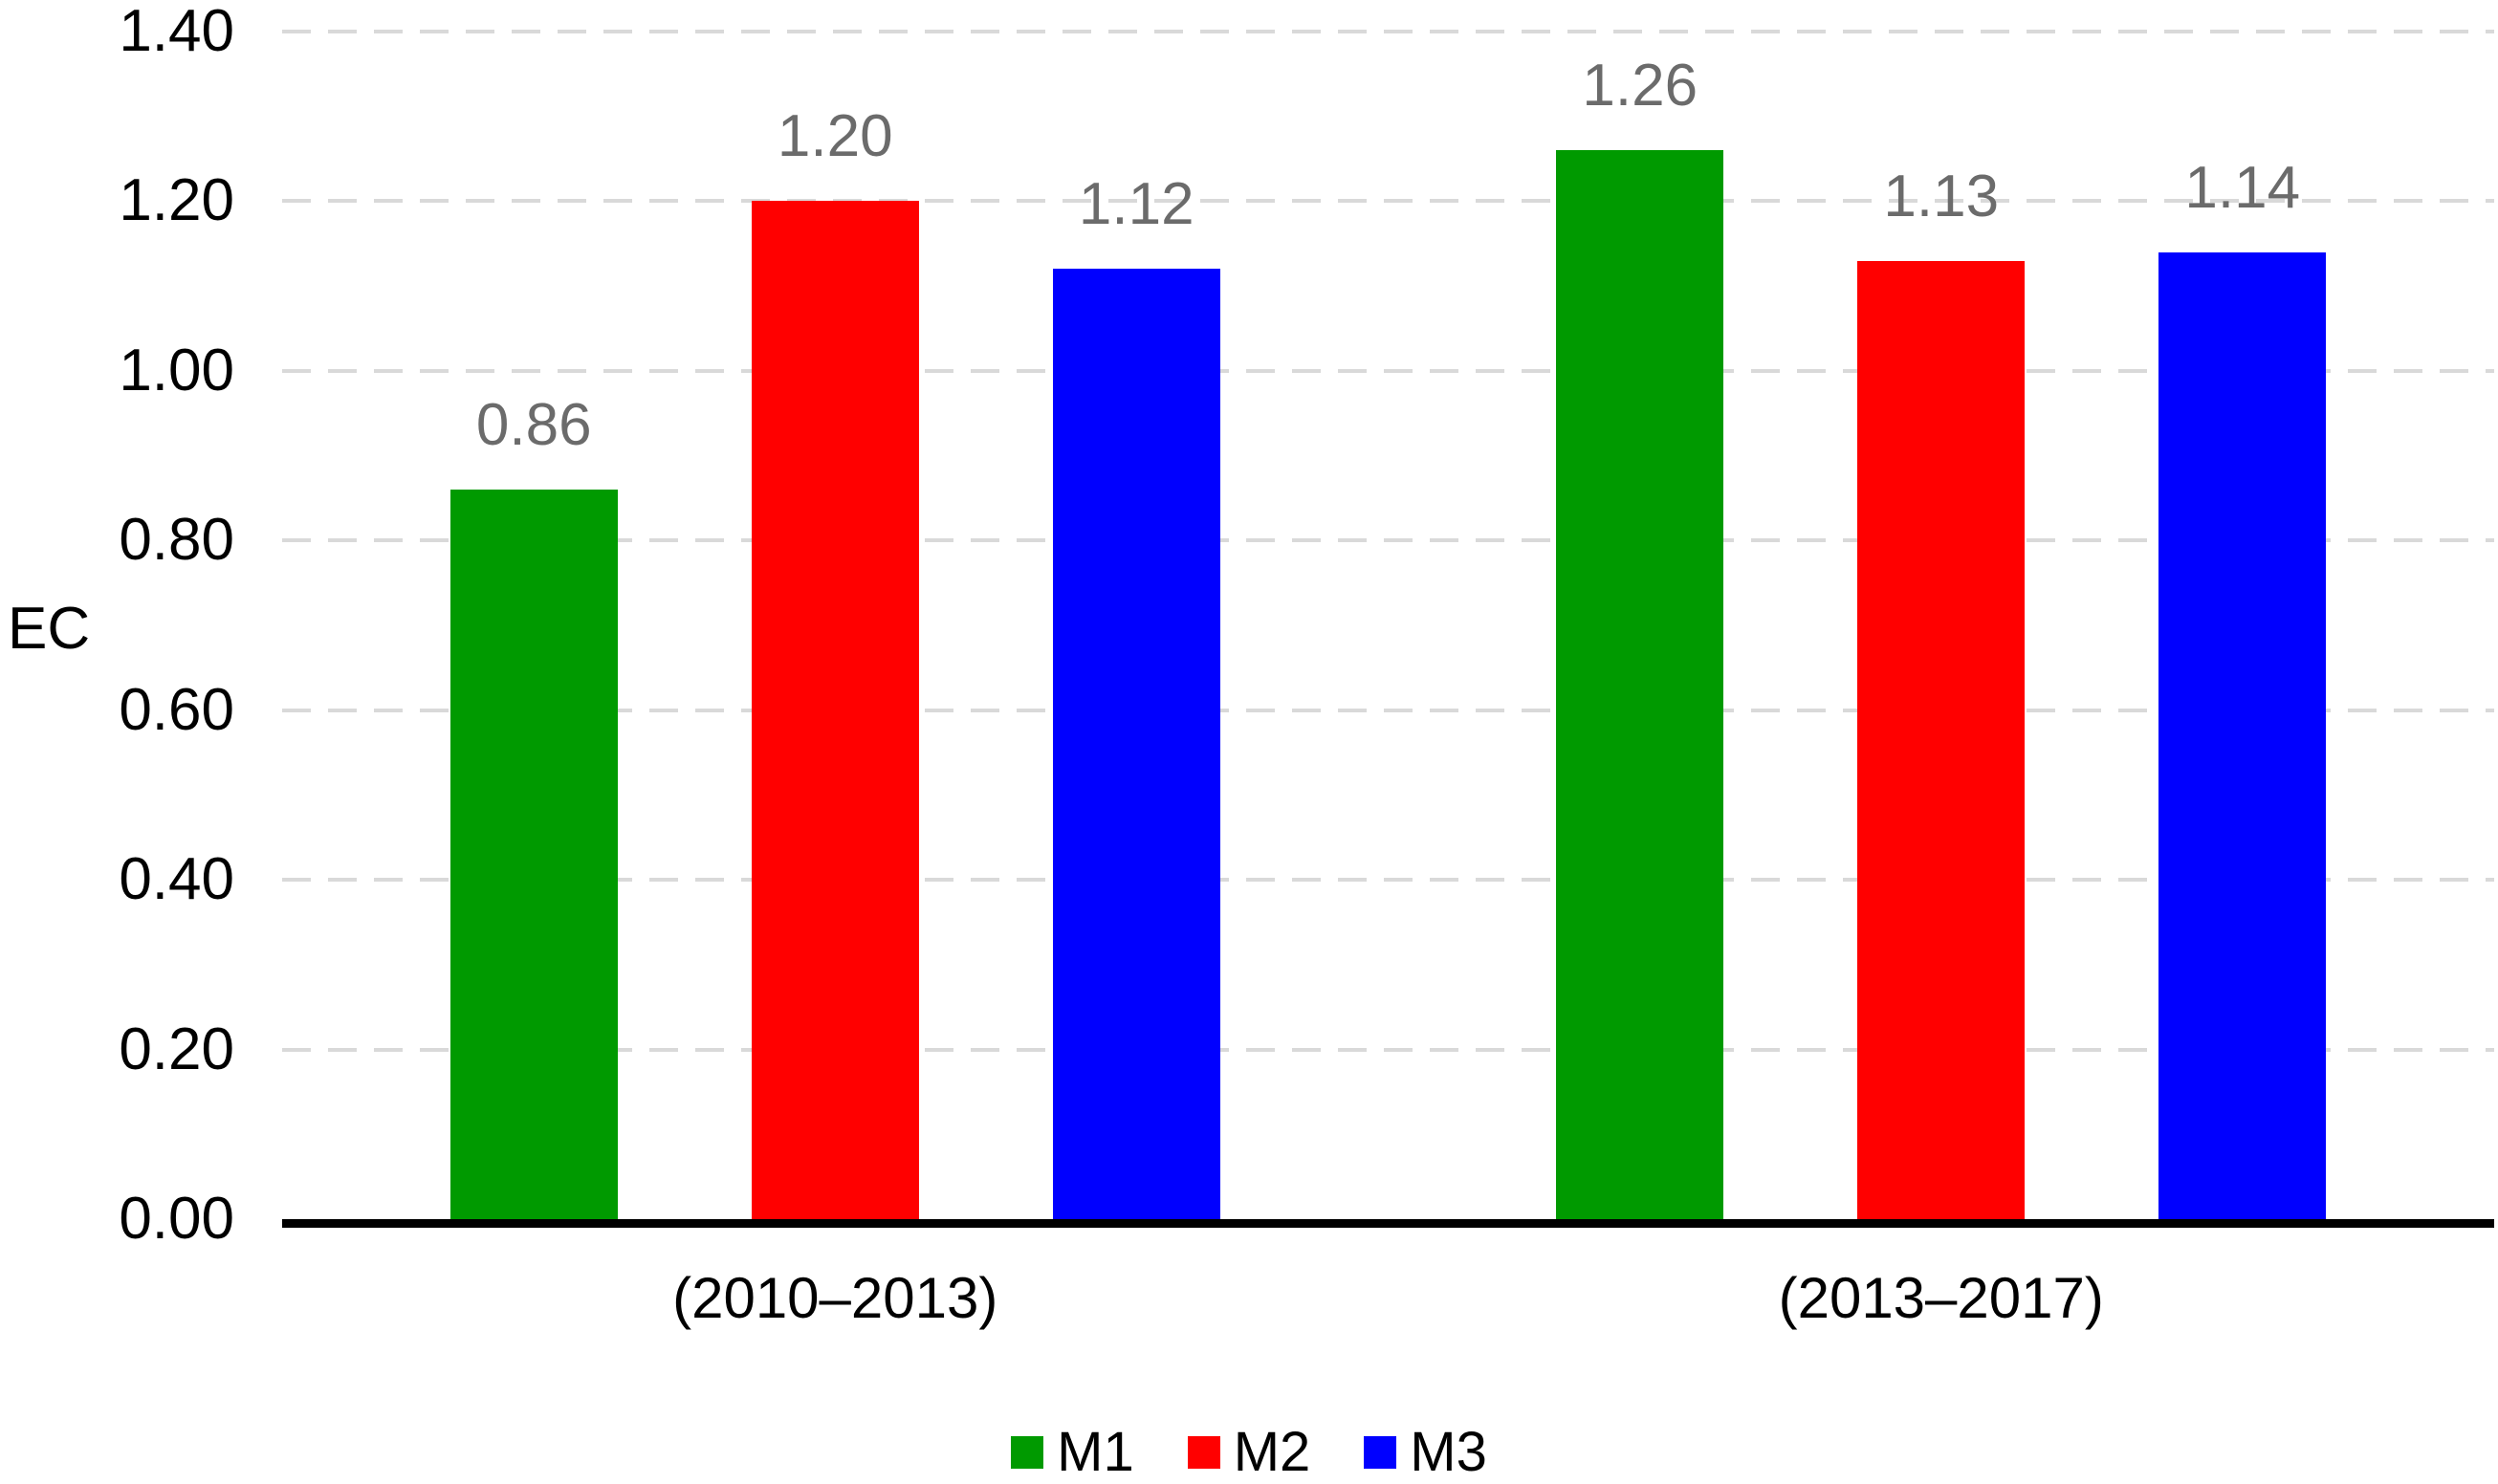  What do you see at coordinates (835, 1298) in the screenshot?
I see `category-label-1: (2010–2013)` at bounding box center [835, 1298].